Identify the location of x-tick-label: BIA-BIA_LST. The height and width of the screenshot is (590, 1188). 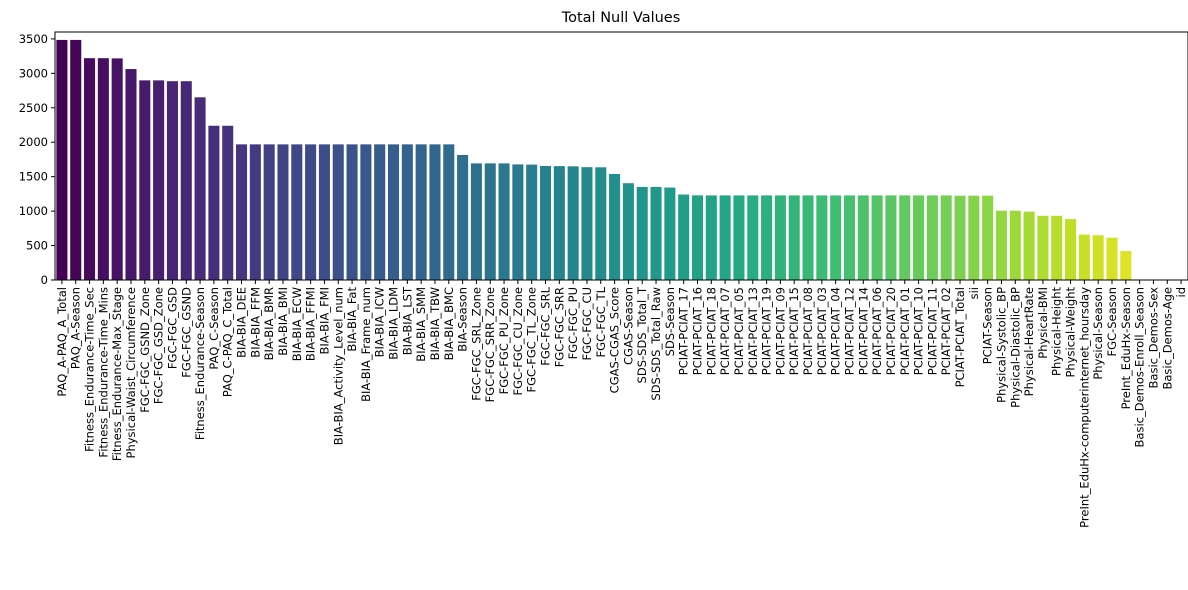
(407, 320).